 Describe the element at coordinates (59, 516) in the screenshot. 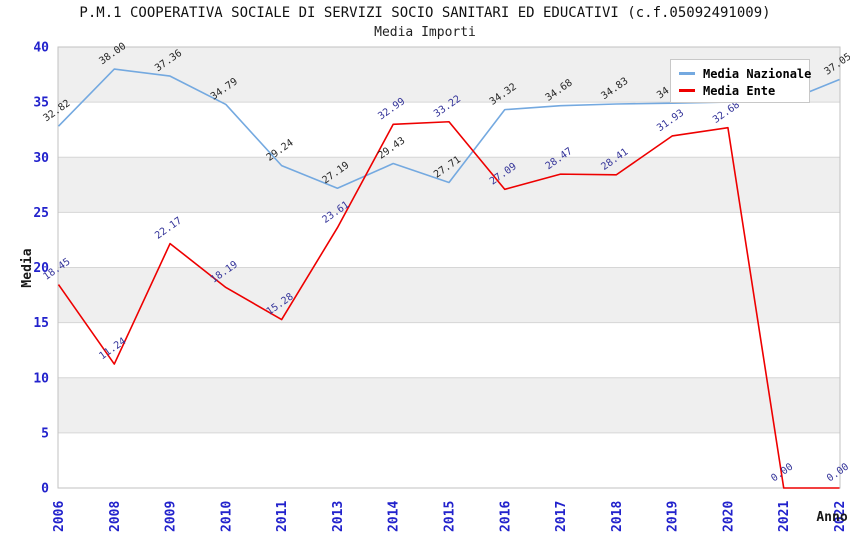

I see `x-tick-label: 2006` at that location.